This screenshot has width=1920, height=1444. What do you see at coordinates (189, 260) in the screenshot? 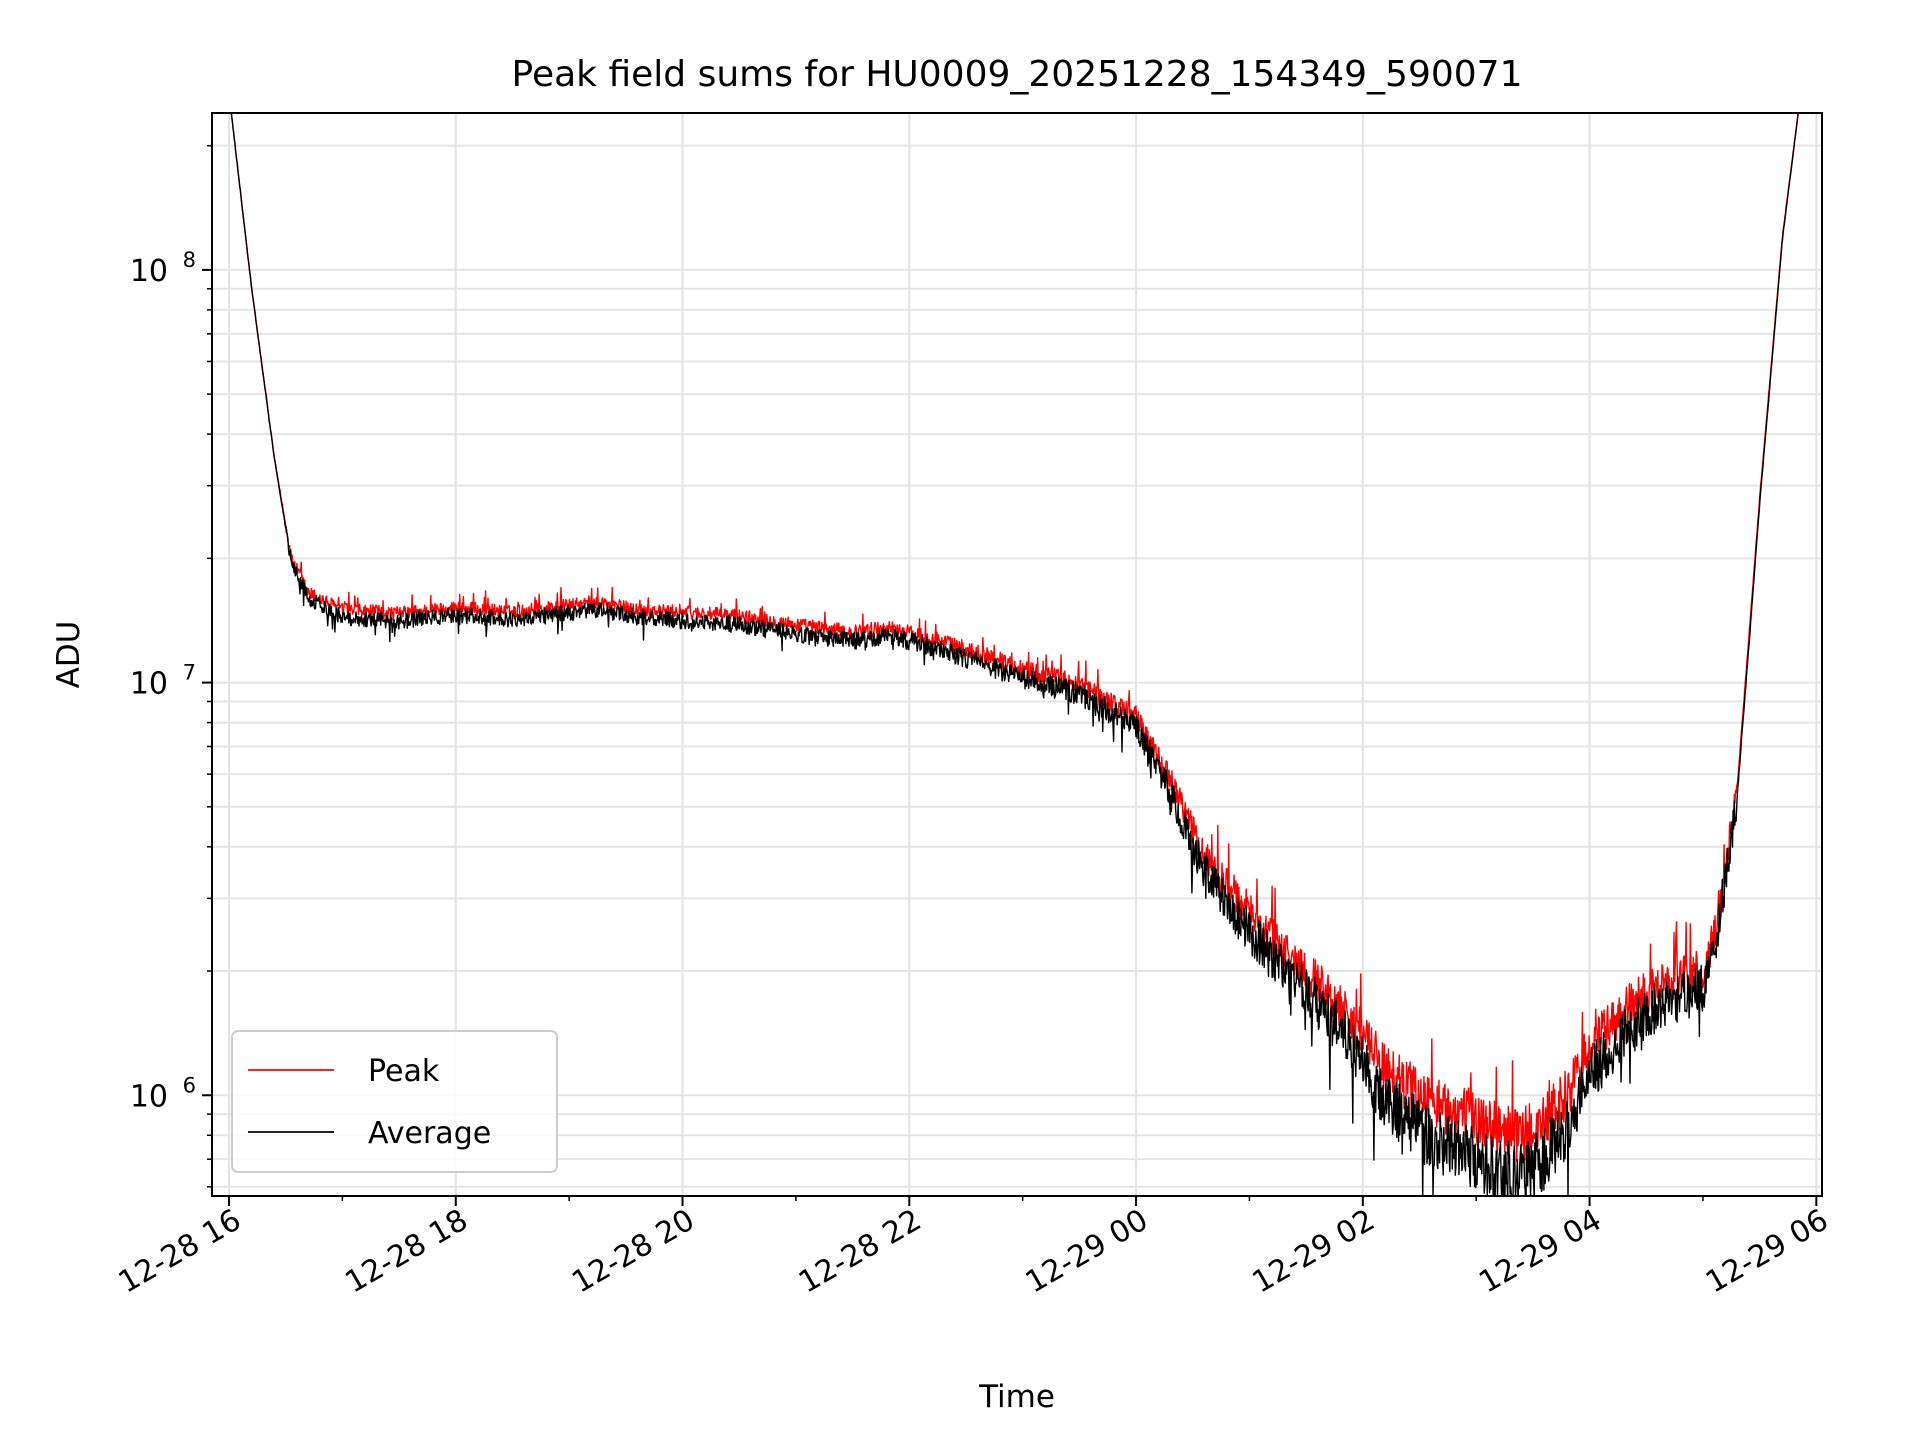
I see `y-tick-exponent: 8` at bounding box center [189, 260].